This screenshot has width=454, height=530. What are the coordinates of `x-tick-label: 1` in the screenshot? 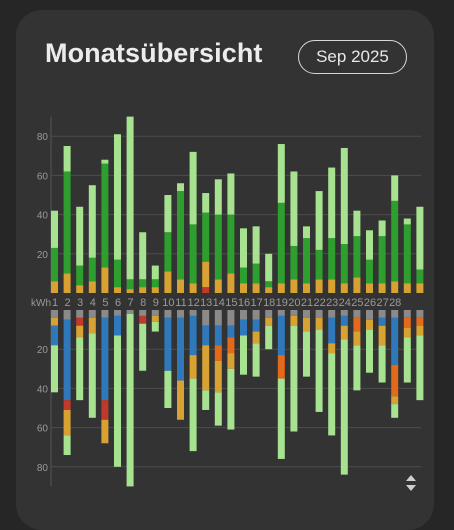 It's located at (55, 303).